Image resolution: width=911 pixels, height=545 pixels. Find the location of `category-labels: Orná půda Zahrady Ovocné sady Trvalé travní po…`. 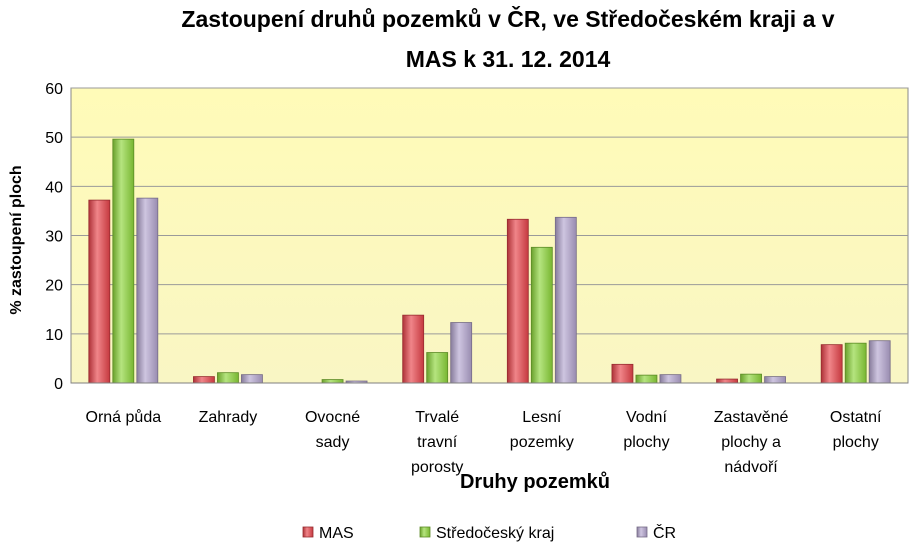

category-labels: Orná půda Zahrady Ovocné sady Trvalé travní po… is located at coordinates (484, 442).